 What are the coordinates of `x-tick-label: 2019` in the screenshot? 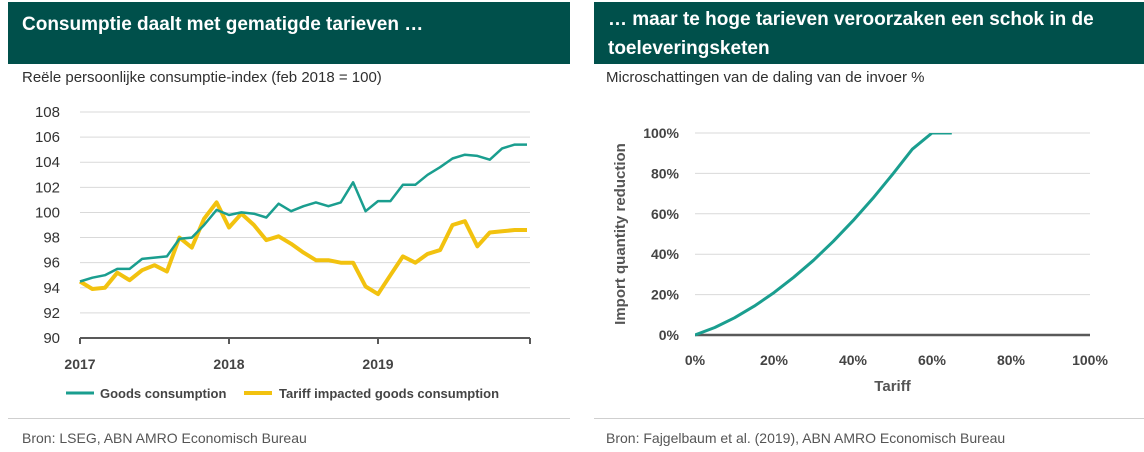 It's located at (377, 364).